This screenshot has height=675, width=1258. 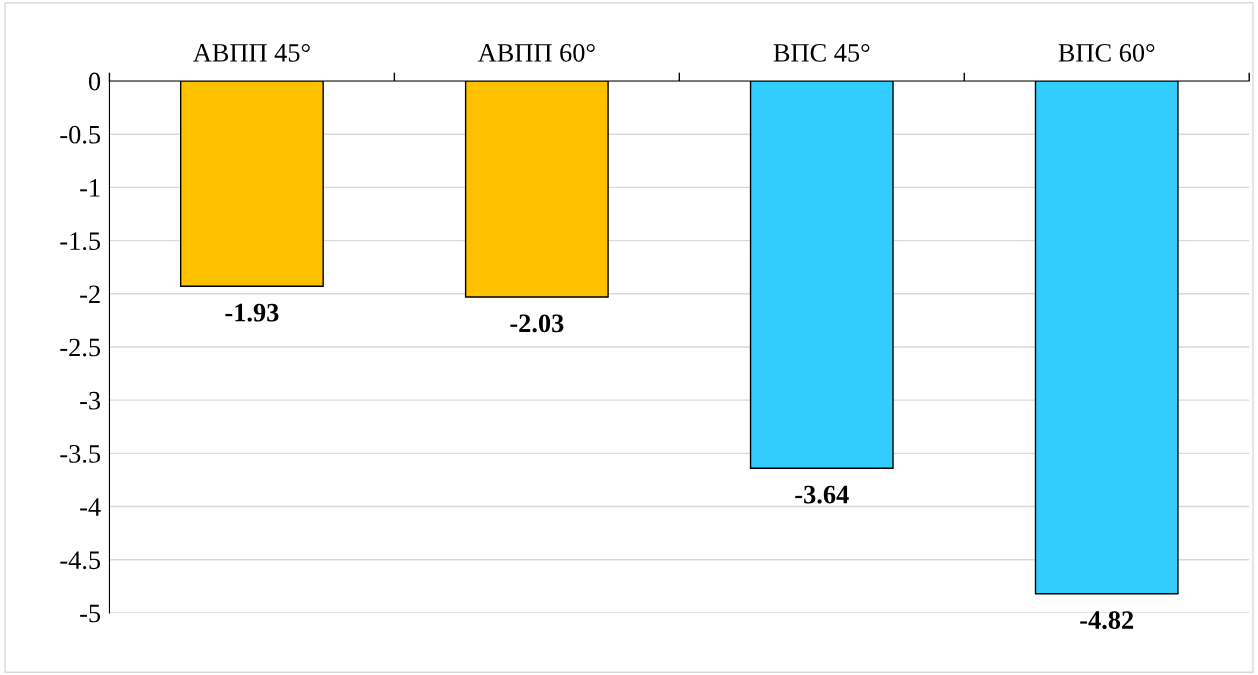 I want to click on x-tick-label: АВПП 45°, so click(x=251, y=52).